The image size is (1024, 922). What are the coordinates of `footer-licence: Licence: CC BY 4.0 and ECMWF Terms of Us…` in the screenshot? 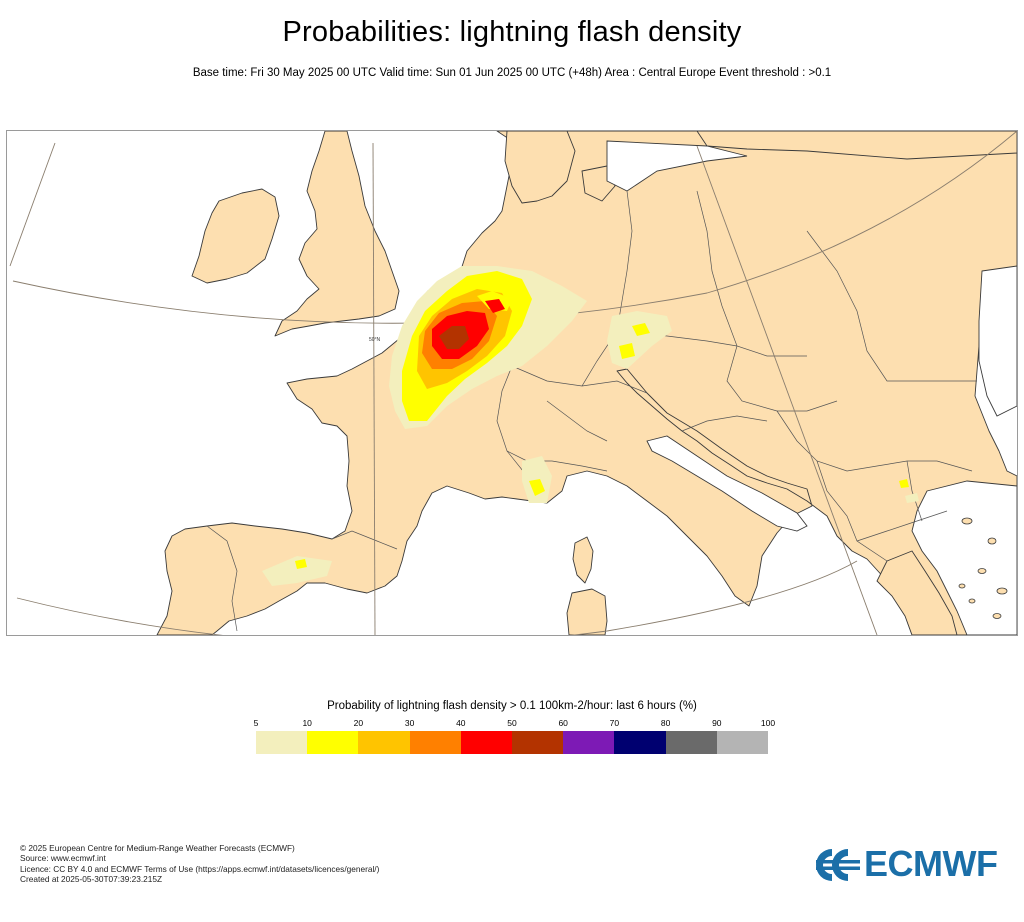 It's located at (200, 868).